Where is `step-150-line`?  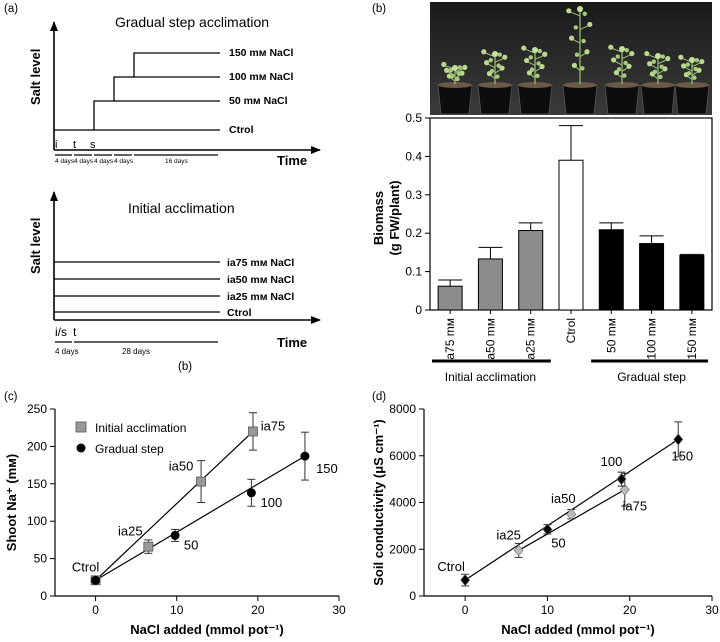
step-150-line is located at coordinates (176, 64).